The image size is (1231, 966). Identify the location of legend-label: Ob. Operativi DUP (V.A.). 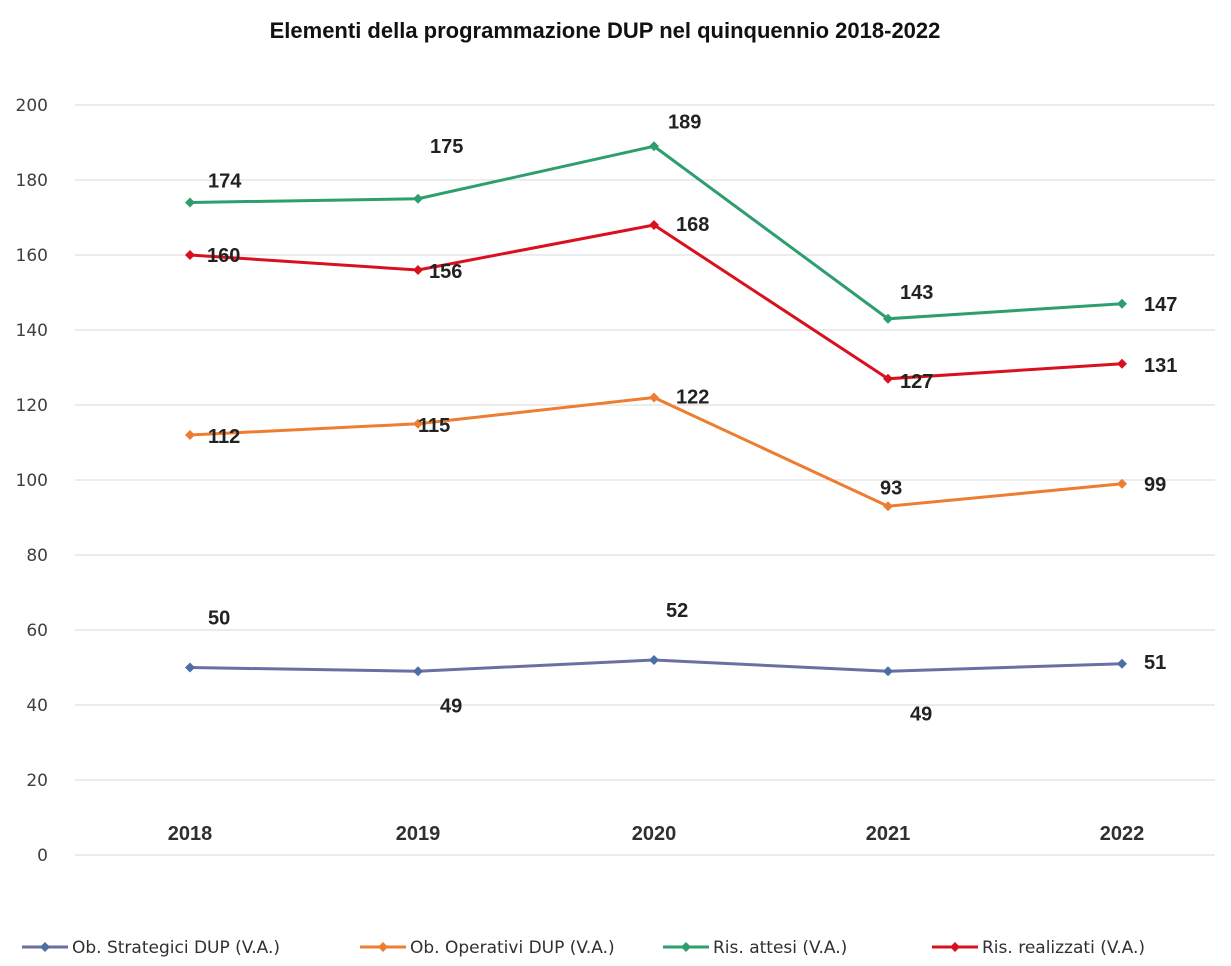
(512, 948).